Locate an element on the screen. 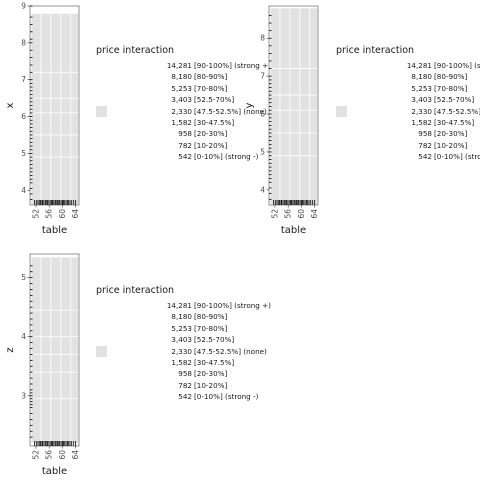  legend-item-range: [20-30%] is located at coordinates (211, 134).